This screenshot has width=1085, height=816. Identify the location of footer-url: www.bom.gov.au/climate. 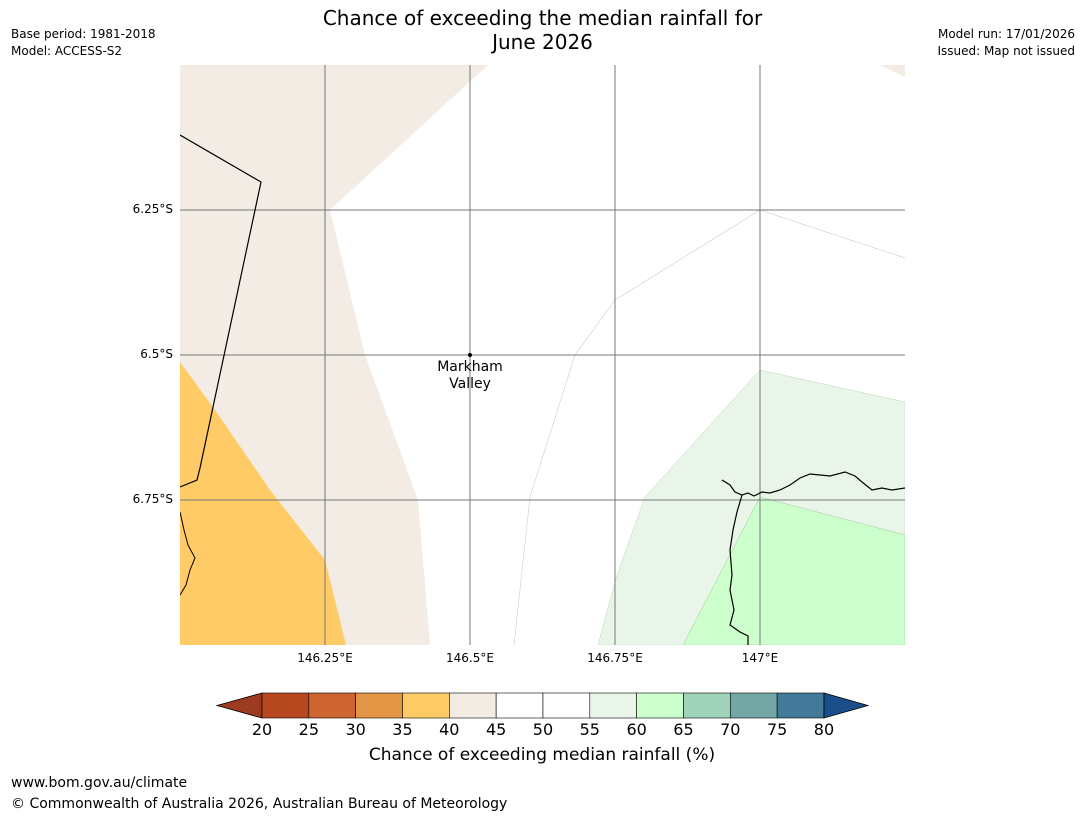
(99, 783).